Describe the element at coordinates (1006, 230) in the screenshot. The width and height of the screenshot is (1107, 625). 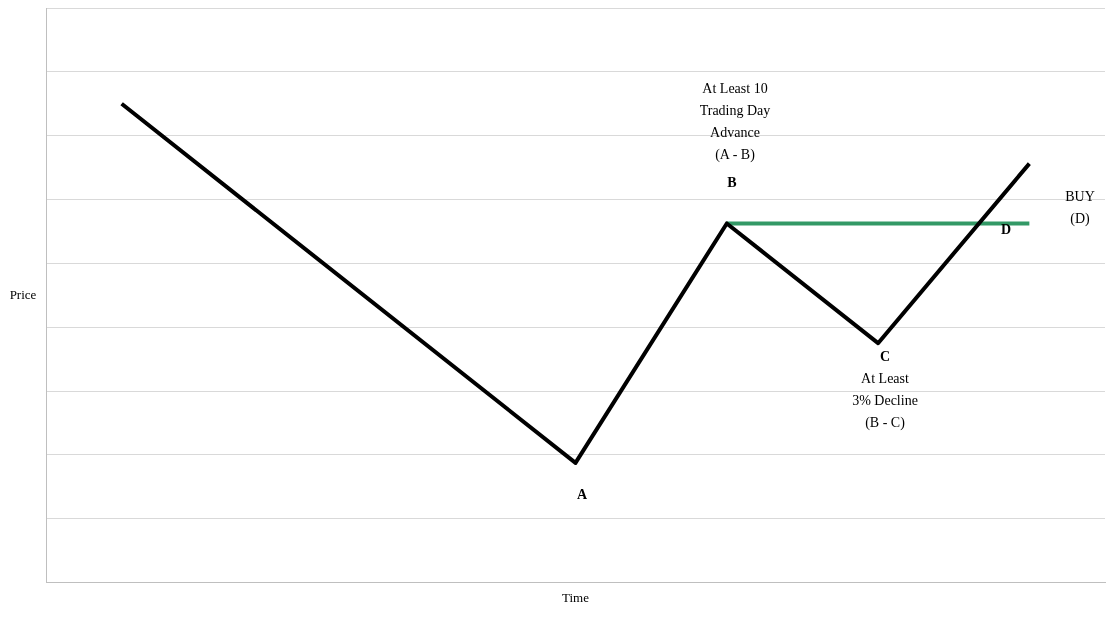
I see `annotation: D` at that location.